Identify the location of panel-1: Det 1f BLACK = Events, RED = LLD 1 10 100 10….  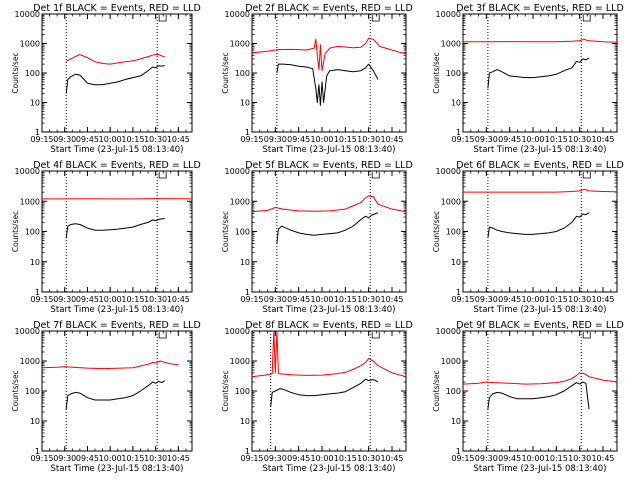
(106, 79).